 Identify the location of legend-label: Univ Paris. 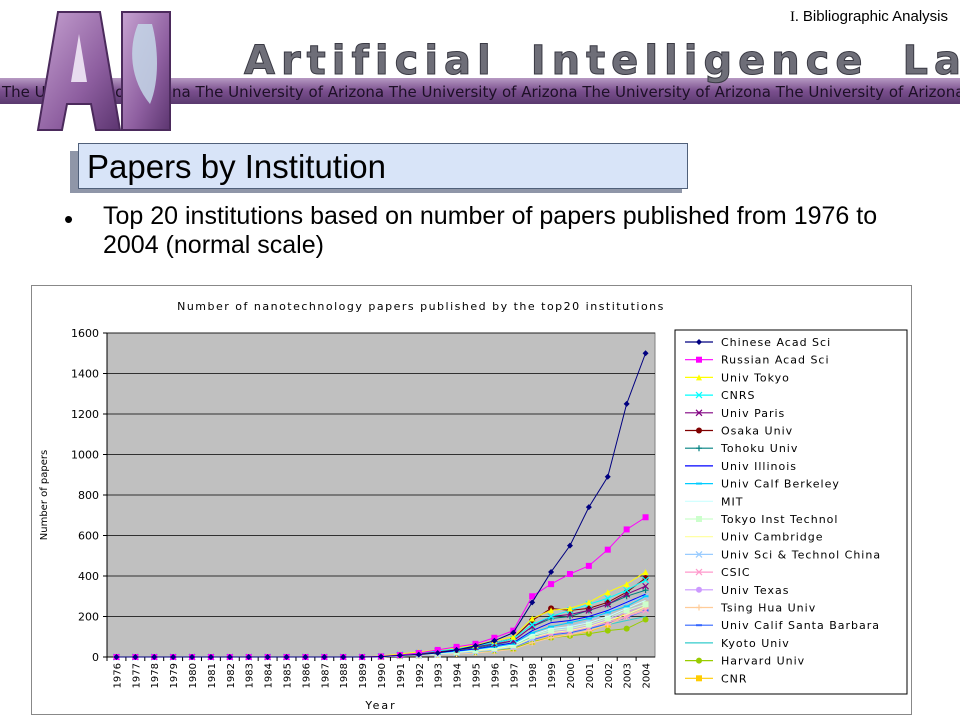
(753, 413).